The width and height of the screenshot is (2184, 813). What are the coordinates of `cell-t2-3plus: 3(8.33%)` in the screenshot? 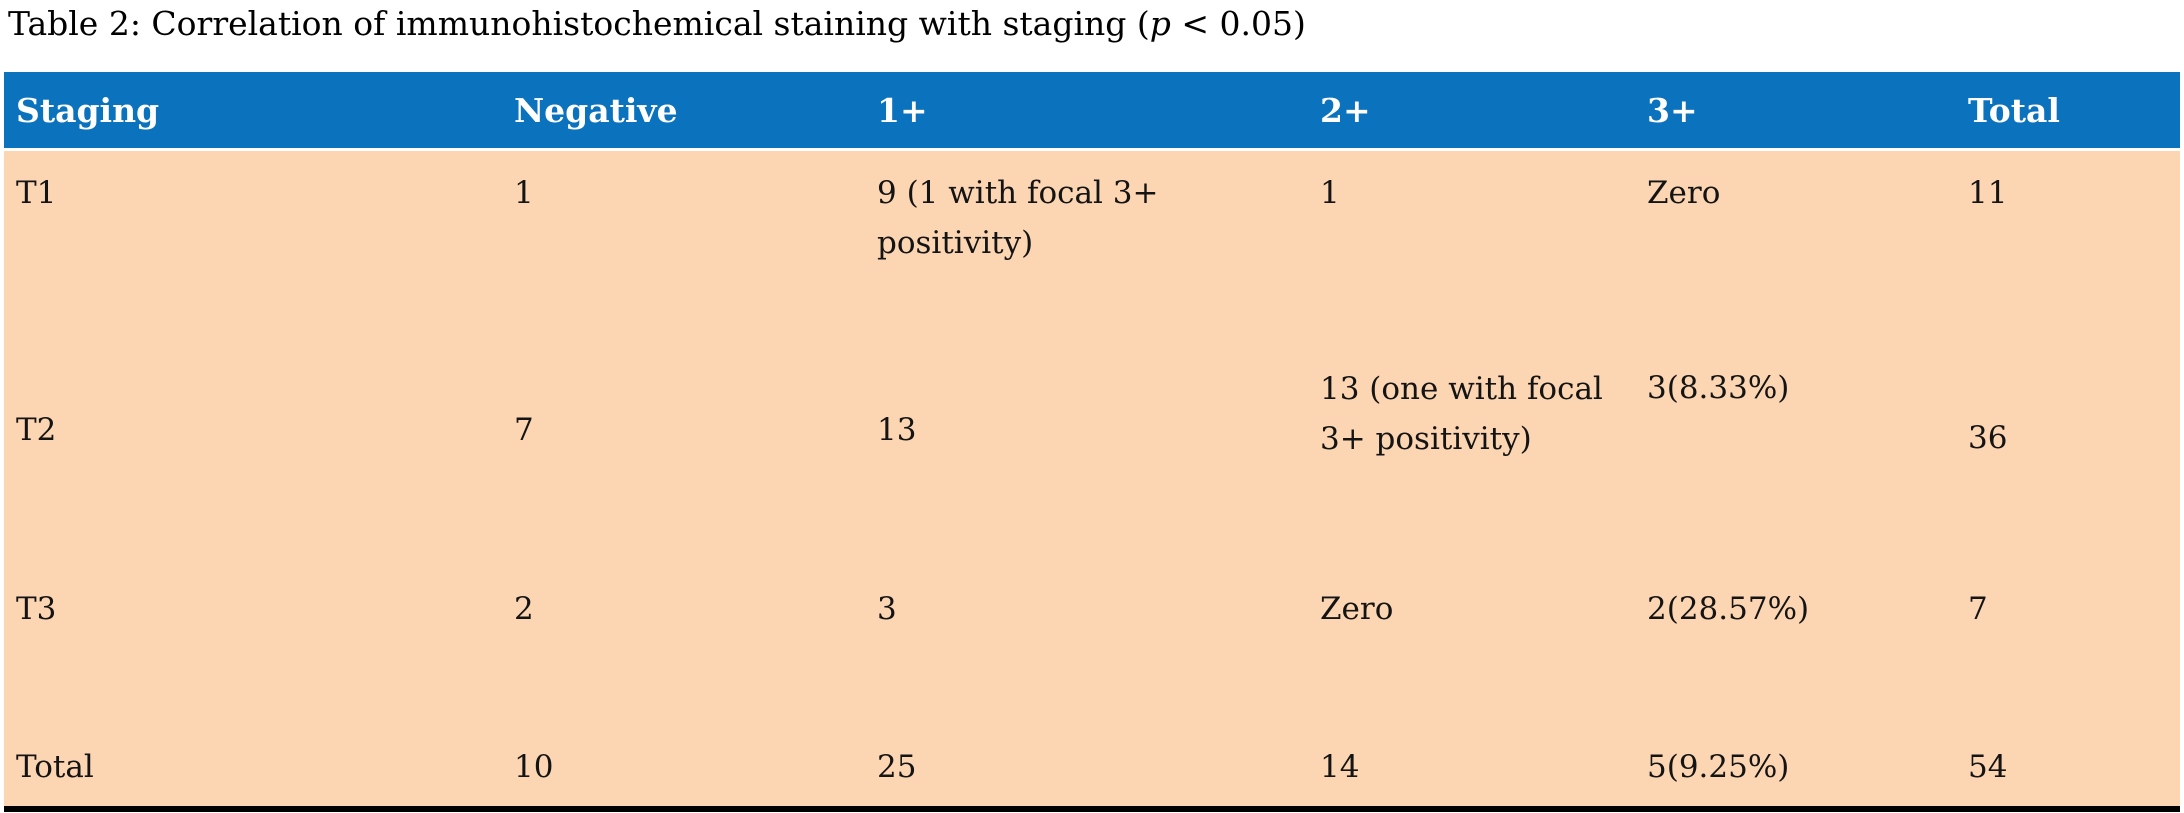 It's located at (1795, 414).